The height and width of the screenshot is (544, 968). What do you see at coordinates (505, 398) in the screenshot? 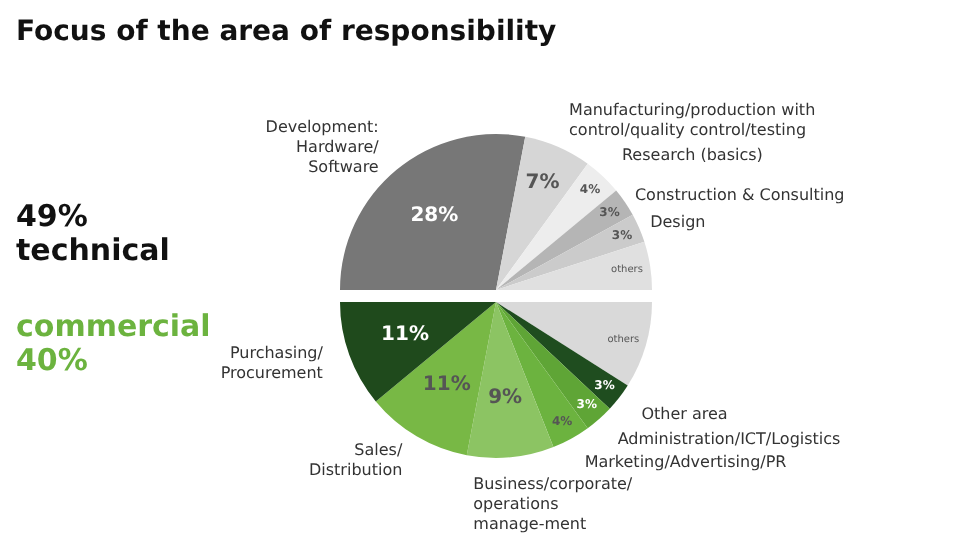
I see `data-label: 9%` at bounding box center [505, 398].